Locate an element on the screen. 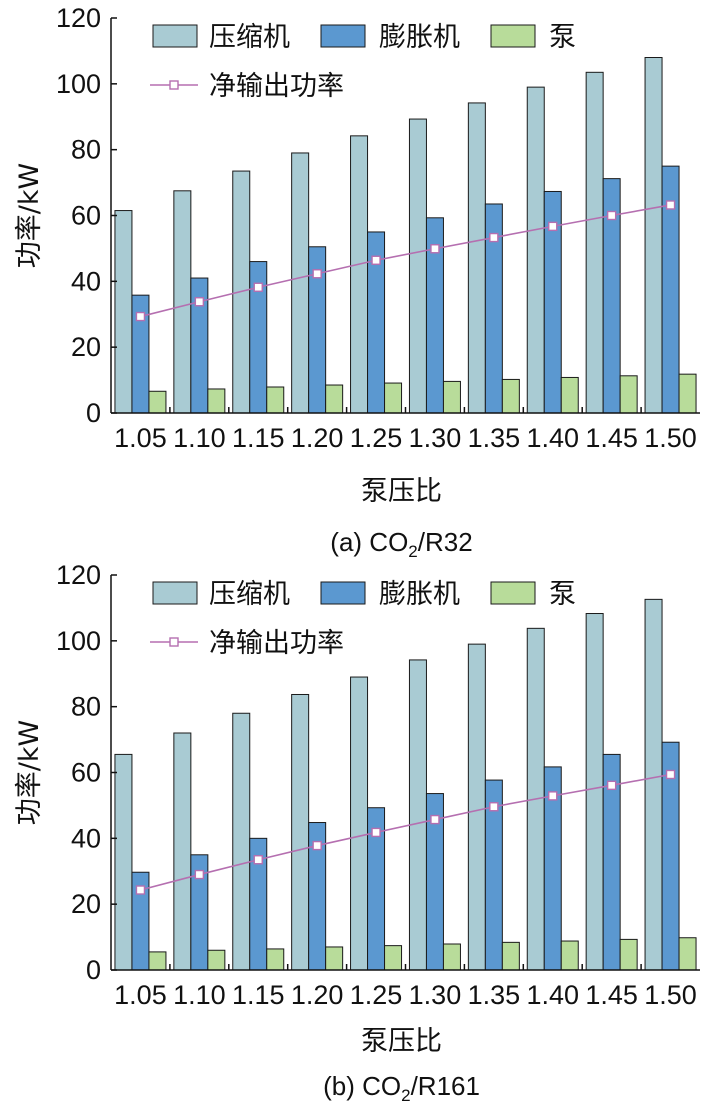  panel-caption: (b) CO2/R161 is located at coordinates (401, 1088).